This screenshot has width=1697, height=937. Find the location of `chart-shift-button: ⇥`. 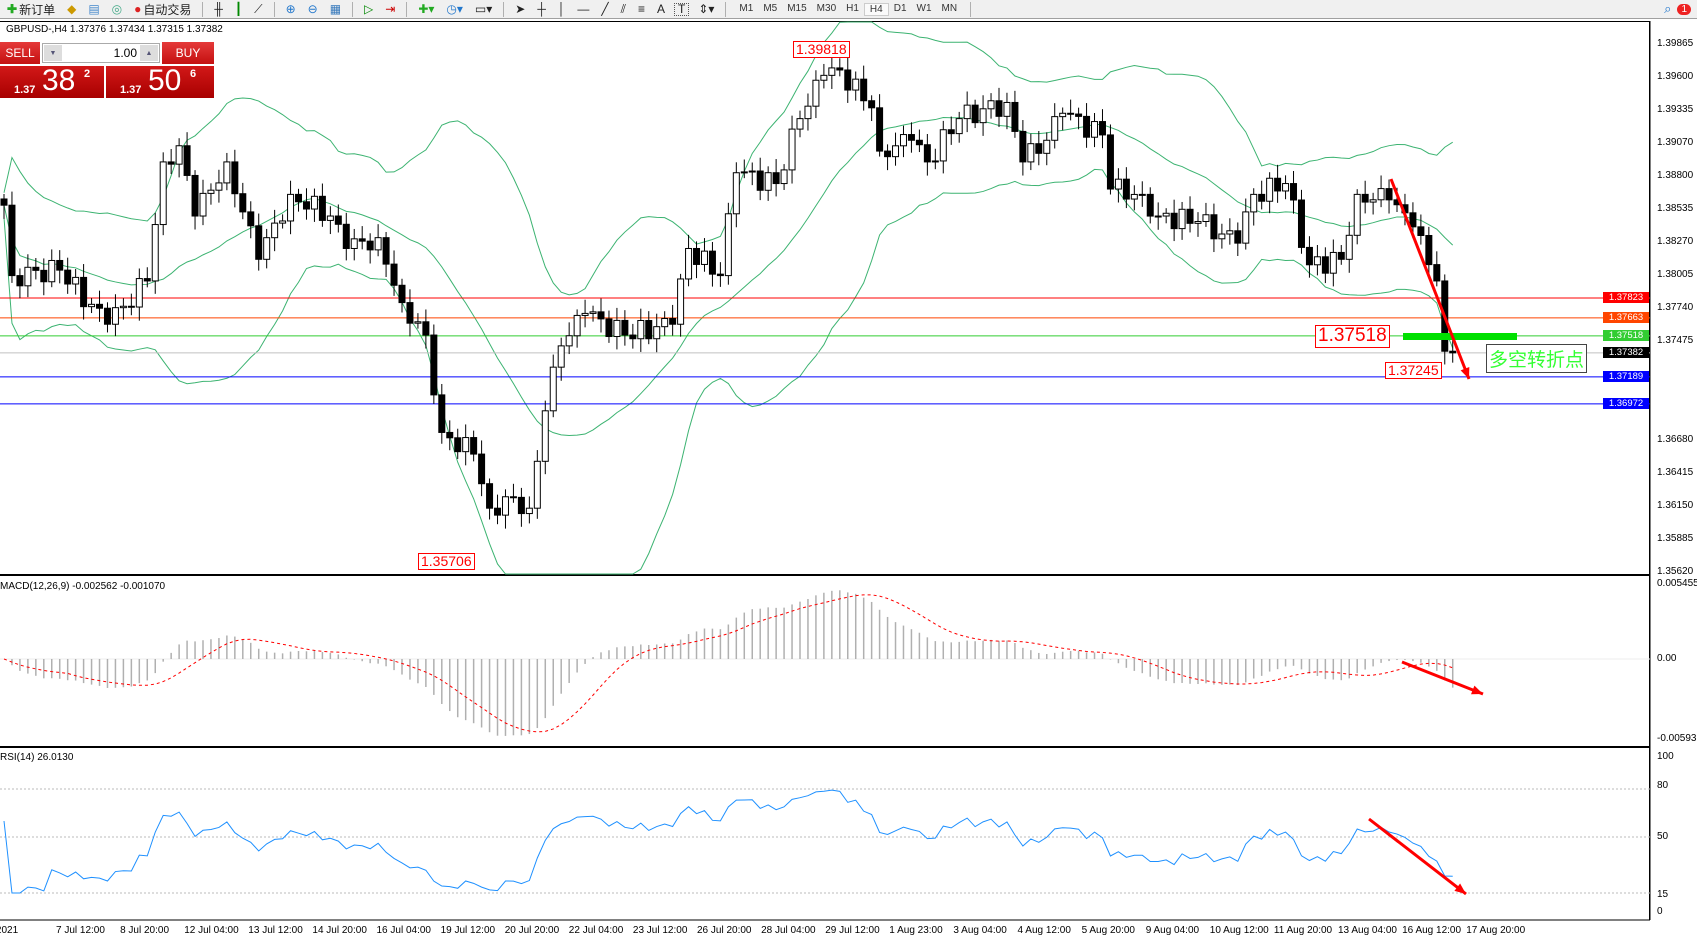

chart-shift-button: ⇥ is located at coordinates (390, 9).